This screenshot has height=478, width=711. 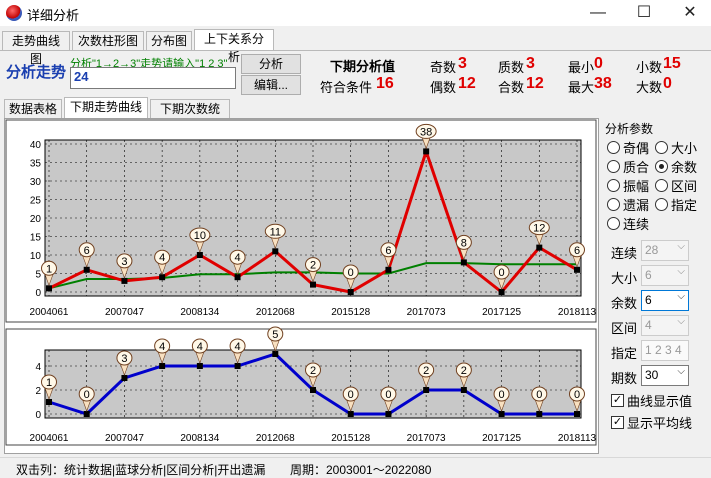 What do you see at coordinates (624, 378) in the screenshot?
I see `qishu-label: 期数` at bounding box center [624, 378].